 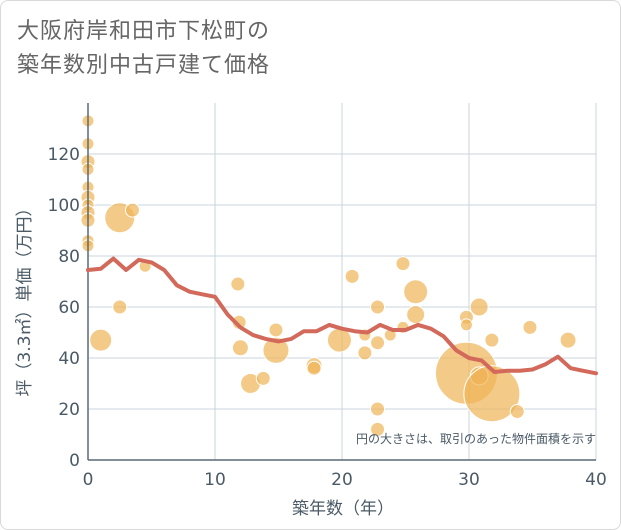 What do you see at coordinates (74, 461) in the screenshot?
I see `y-tick-label: 0` at bounding box center [74, 461].